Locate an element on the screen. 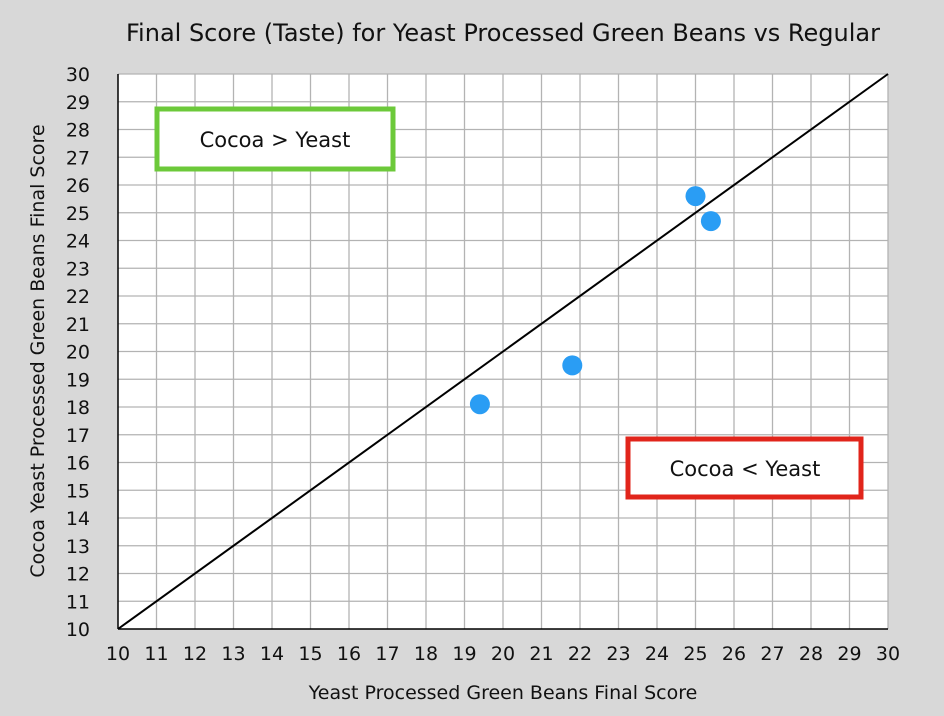 Image resolution: width=944 pixels, height=716 pixels. annotation-box-green is located at coordinates (275, 139).